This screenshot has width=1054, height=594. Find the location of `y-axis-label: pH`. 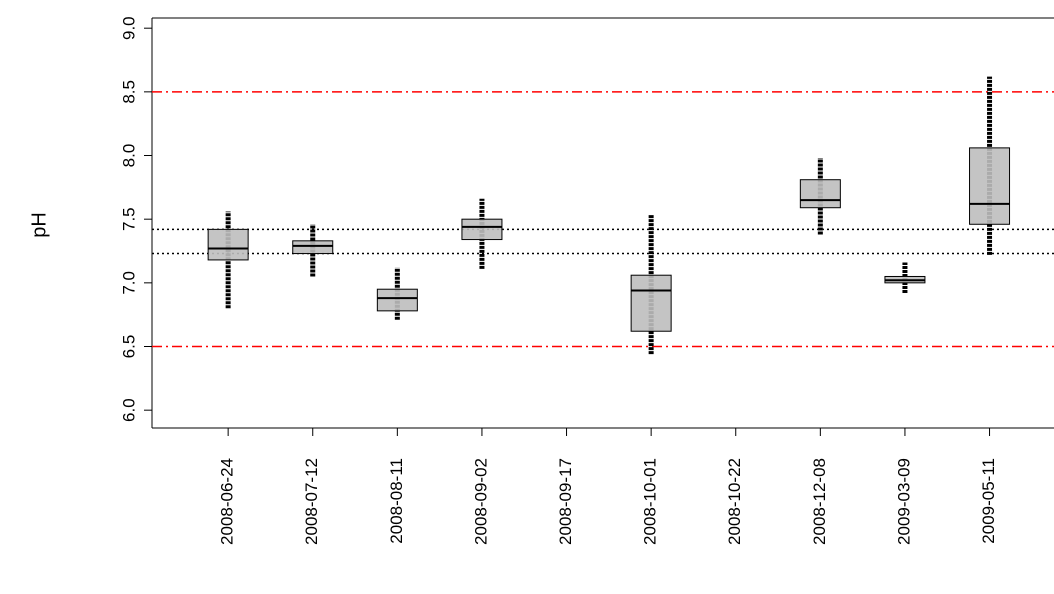

y-axis-label: pH is located at coordinates (39, 225).